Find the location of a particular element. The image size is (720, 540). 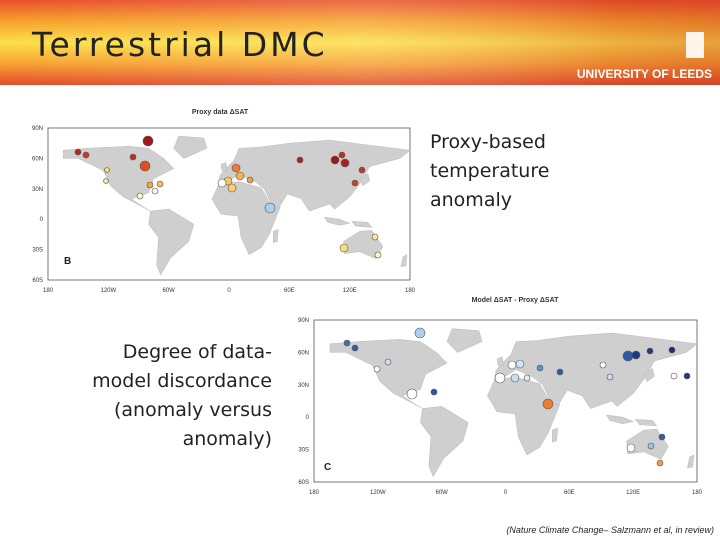

logo-text: UNIVERSITY OF LEEDS is located at coordinates (644, 74).